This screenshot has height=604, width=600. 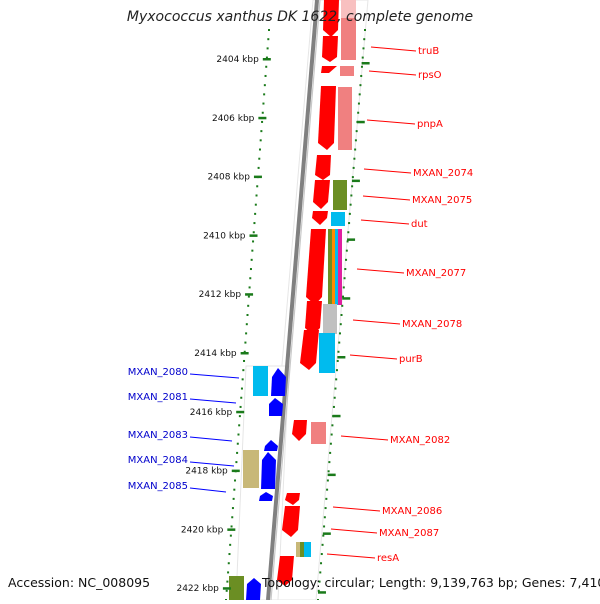 What do you see at coordinates (309, 350) in the screenshot?
I see `gene-purB` at bounding box center [309, 350].